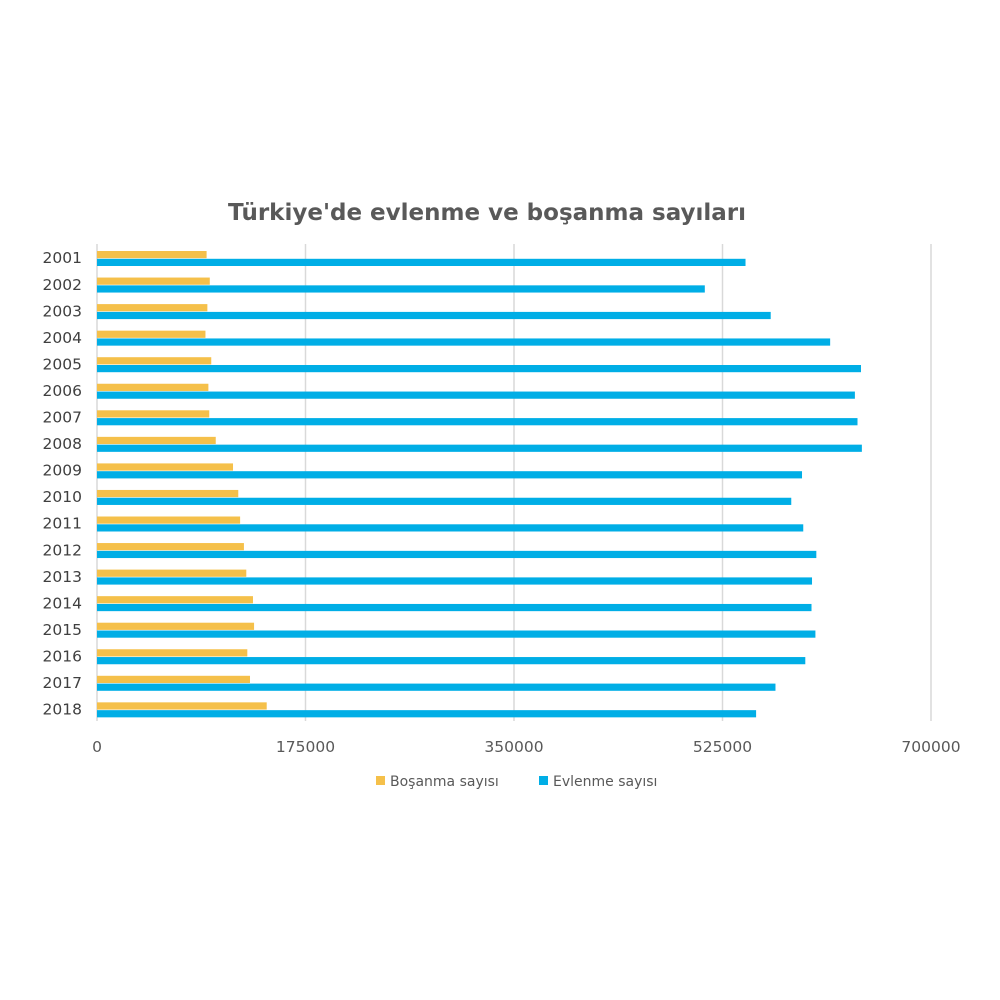  Describe the element at coordinates (62, 444) in the screenshot. I see `y-tick-label: 2008` at that location.